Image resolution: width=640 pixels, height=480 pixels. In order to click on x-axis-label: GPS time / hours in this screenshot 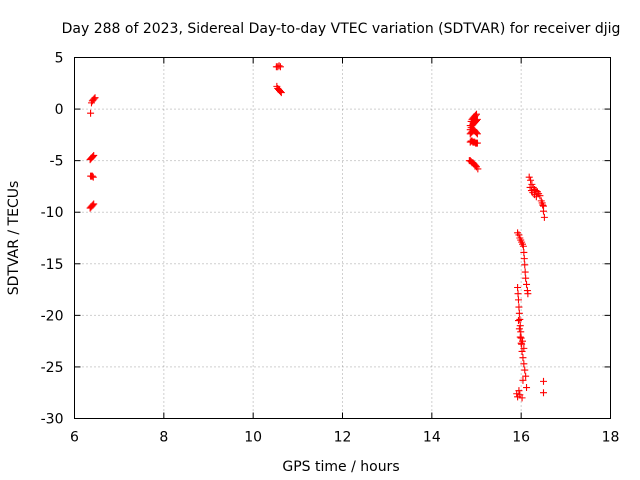, I will do `click(340, 467)`.